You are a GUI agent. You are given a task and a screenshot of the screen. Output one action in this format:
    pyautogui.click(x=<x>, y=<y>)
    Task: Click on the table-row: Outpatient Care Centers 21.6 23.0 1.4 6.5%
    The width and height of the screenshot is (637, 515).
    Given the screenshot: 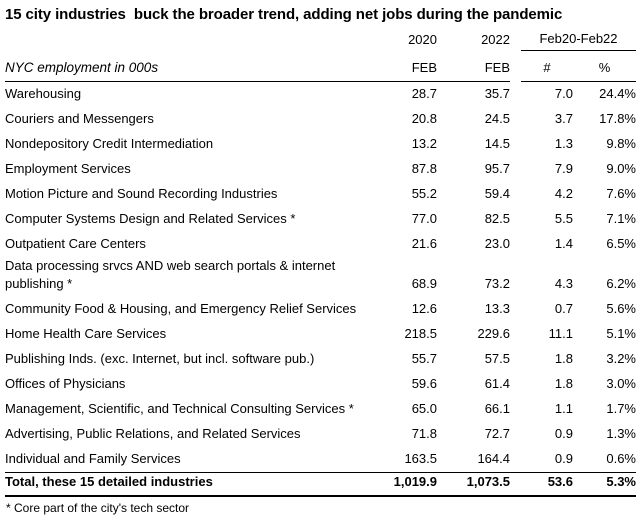 What is the action you would take?
    pyautogui.click(x=320, y=244)
    